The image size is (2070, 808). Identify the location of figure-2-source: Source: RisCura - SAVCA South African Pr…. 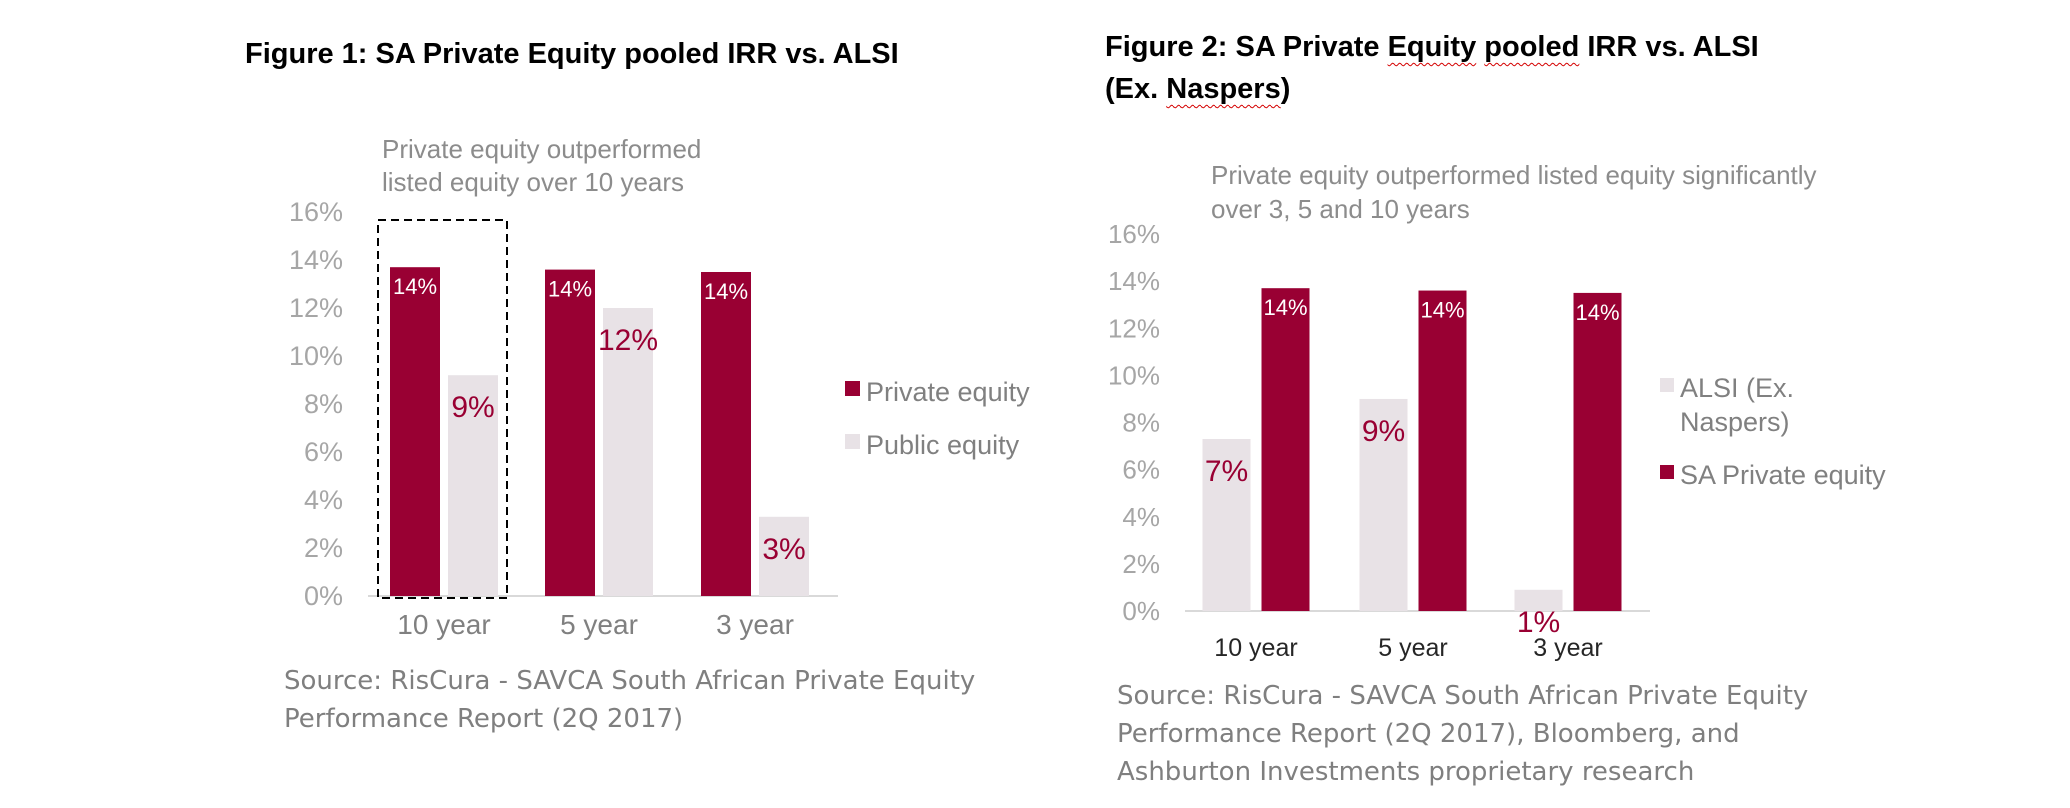
(1463, 734).